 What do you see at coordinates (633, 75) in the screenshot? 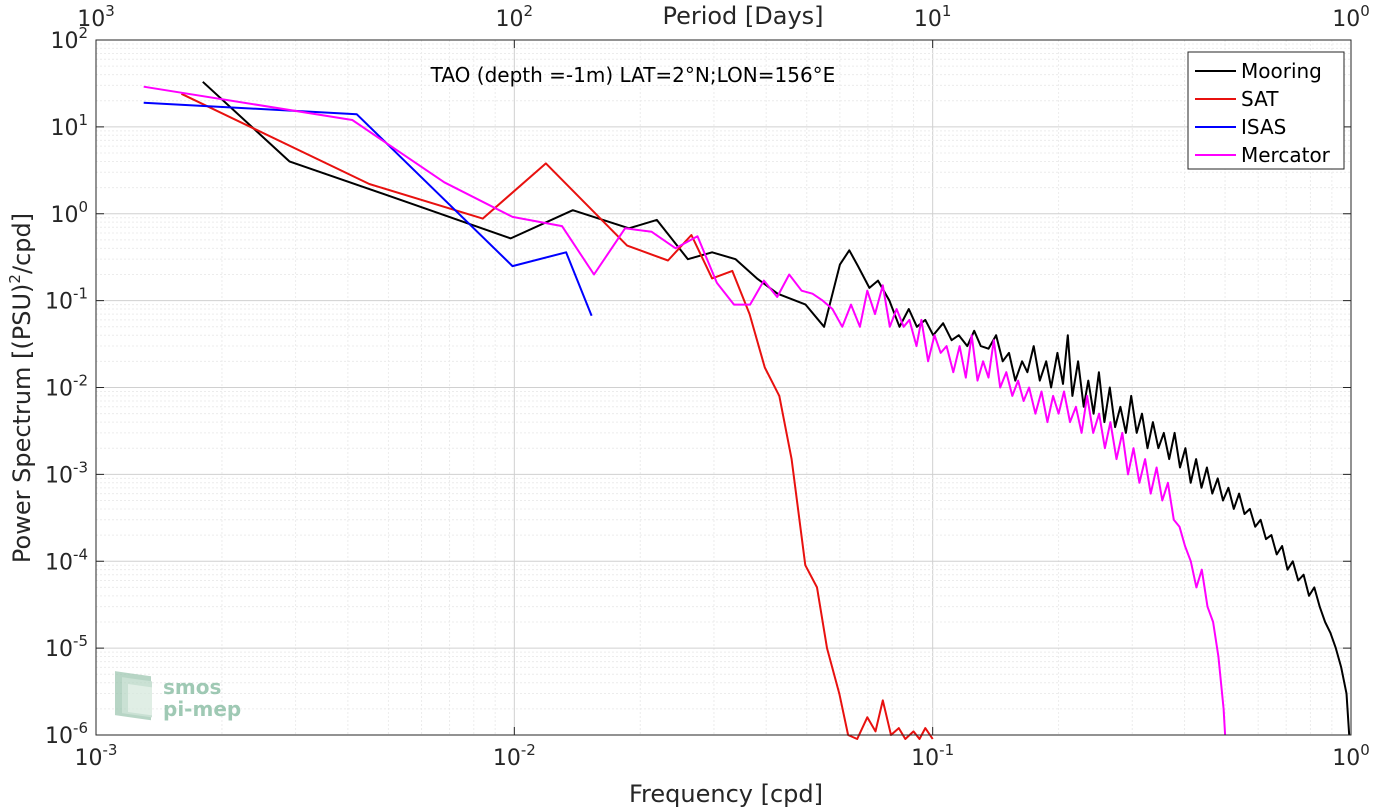
I see `chart-title: TAO (depth =-1m) LAT=2°N;LON=156°E` at bounding box center [633, 75].